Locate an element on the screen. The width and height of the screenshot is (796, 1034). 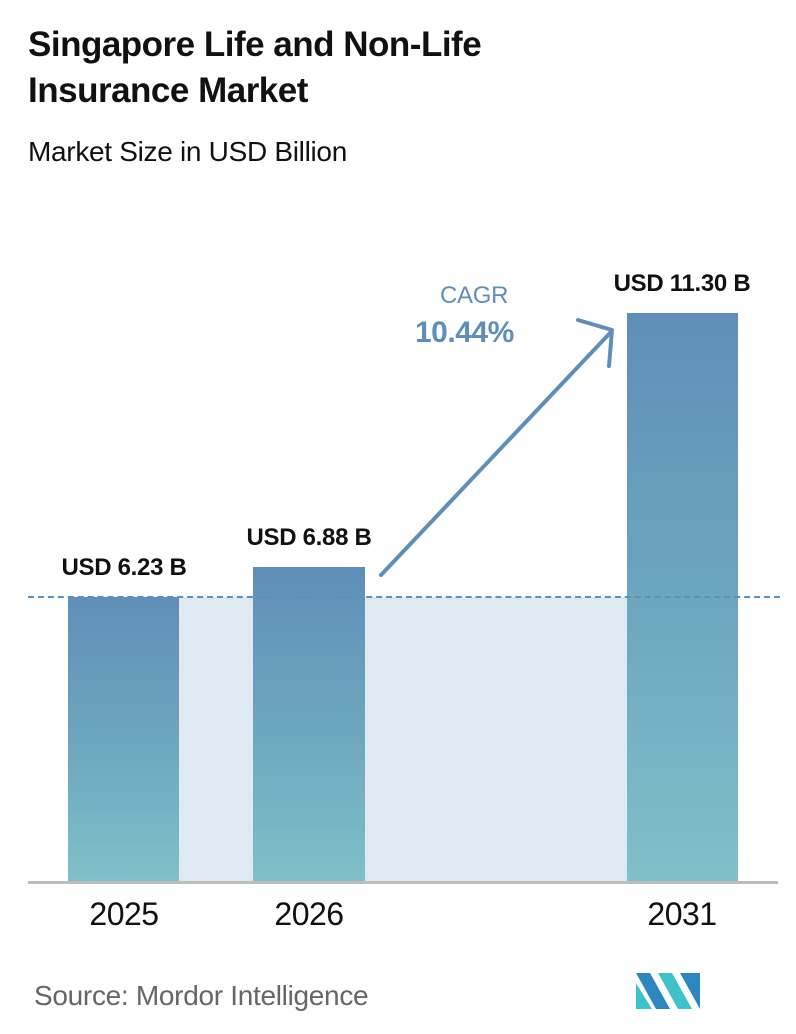
value-label-2025: USD 6.23 B is located at coordinates (124, 567).